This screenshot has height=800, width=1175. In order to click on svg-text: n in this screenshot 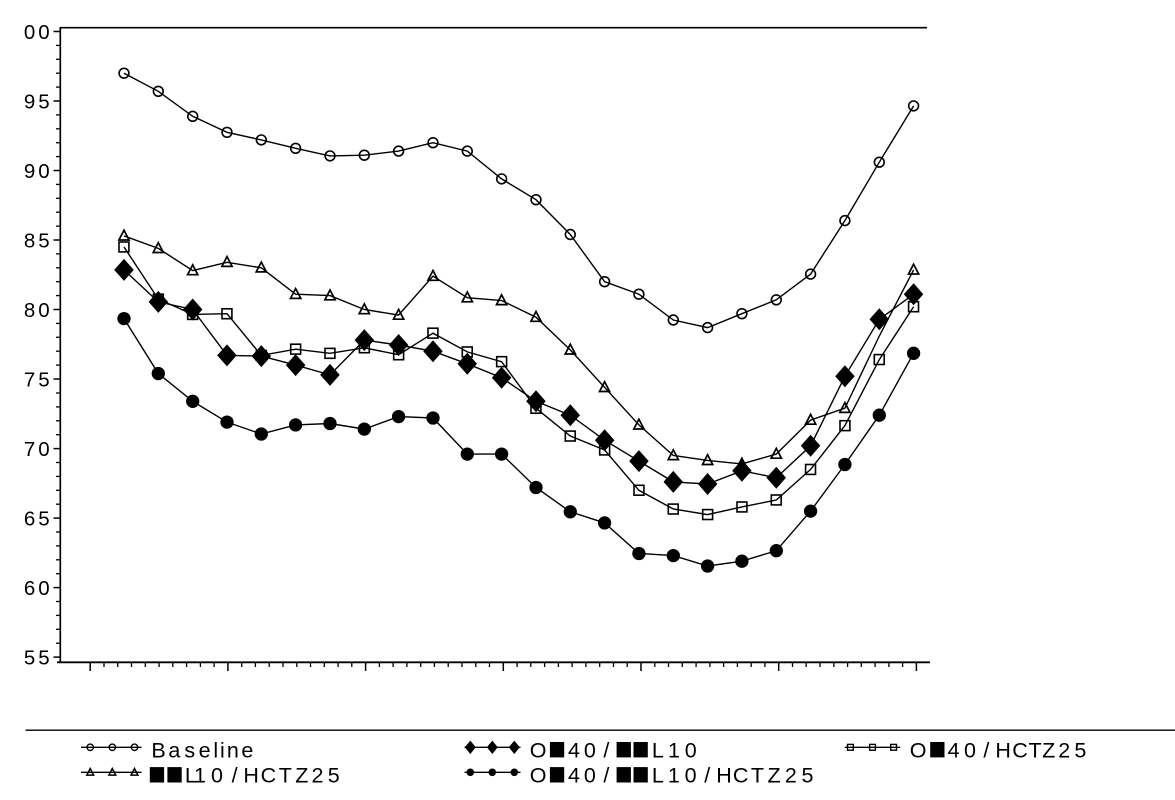, I will do `click(233, 750)`.